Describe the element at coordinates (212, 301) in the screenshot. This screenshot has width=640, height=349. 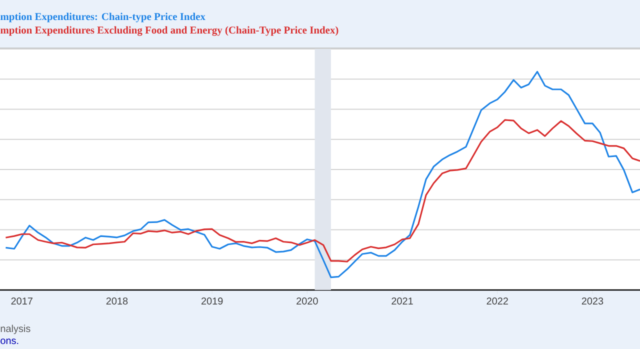
I see `x-tick-label: 2019` at that location.